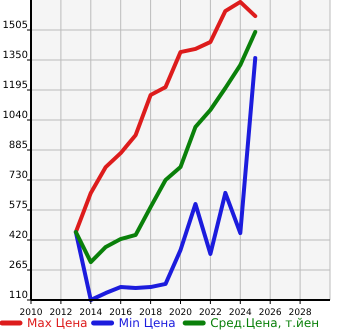 The width and height of the screenshot is (345, 335). I want to click on x-tick-label: 2010, so click(31, 313).